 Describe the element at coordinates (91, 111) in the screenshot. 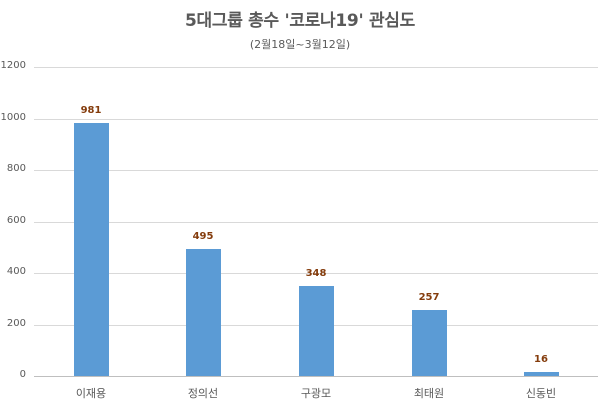

I see `data-label: 981` at that location.